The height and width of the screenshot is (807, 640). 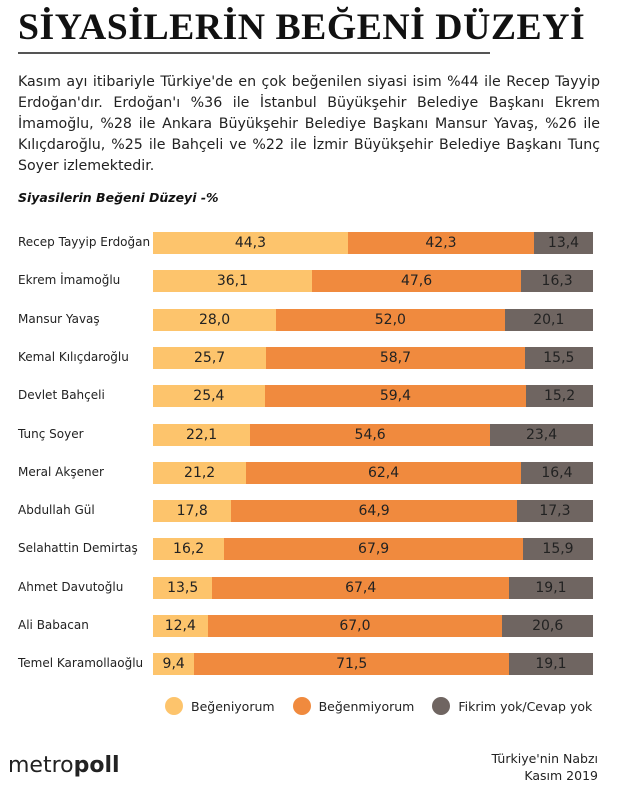 I want to click on category-label: Kemal Kılıçdaroğlu, so click(x=73, y=356).